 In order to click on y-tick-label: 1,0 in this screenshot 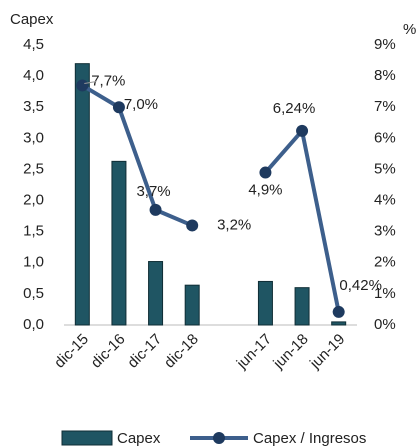, I will do `click(33, 262)`.